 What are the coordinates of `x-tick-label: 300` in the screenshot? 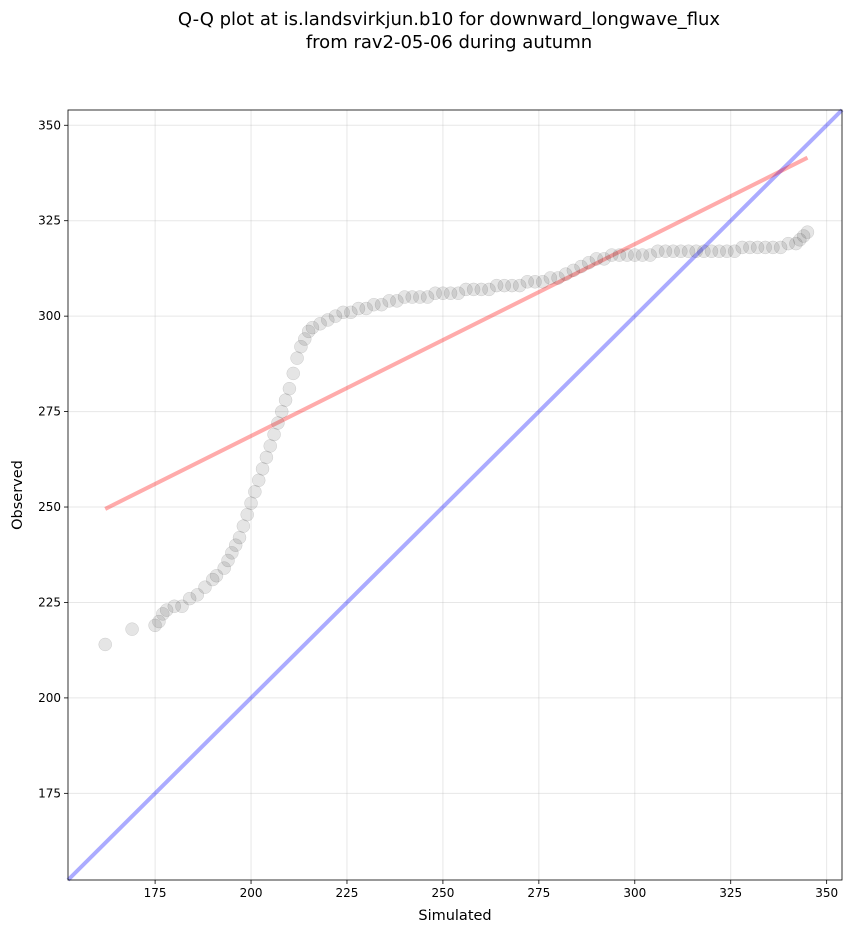 It's located at (634, 893).